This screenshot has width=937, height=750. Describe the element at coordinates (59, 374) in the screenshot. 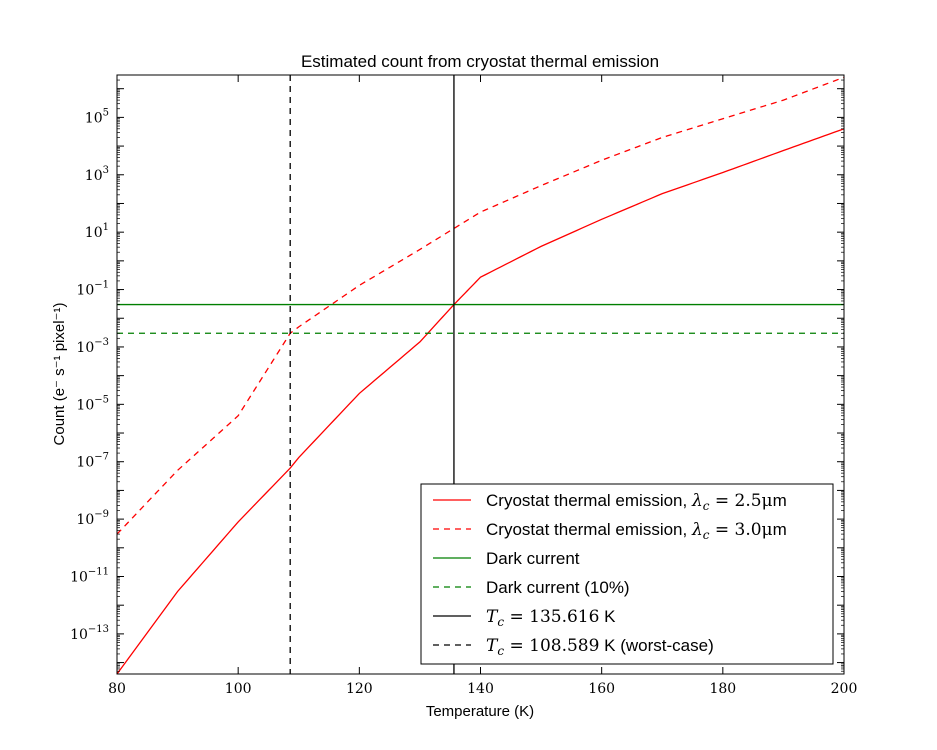

I see `y-axis-label: Count (e⁻ s⁻¹ pixel⁻¹)` at that location.